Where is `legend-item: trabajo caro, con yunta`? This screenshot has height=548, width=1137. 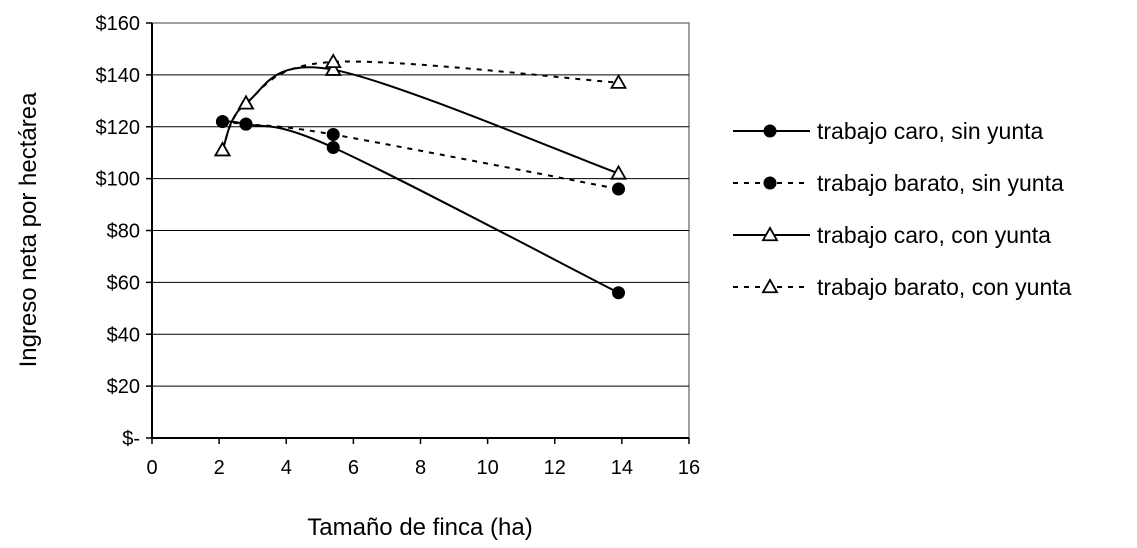
legend-item: trabajo caro, con yunta is located at coordinates (892, 235).